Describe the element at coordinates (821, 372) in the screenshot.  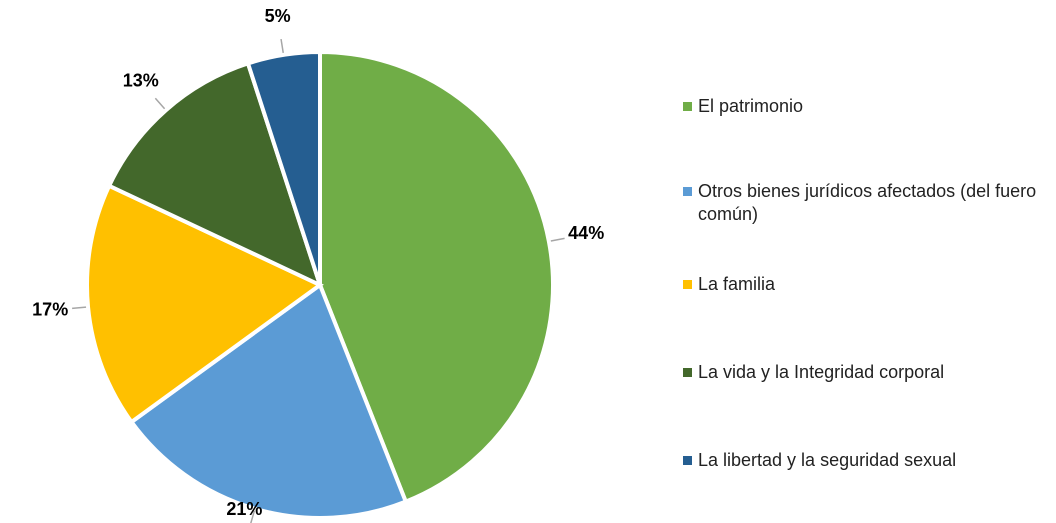
I see `legend-label: La vida y la Integridad corporal` at that location.